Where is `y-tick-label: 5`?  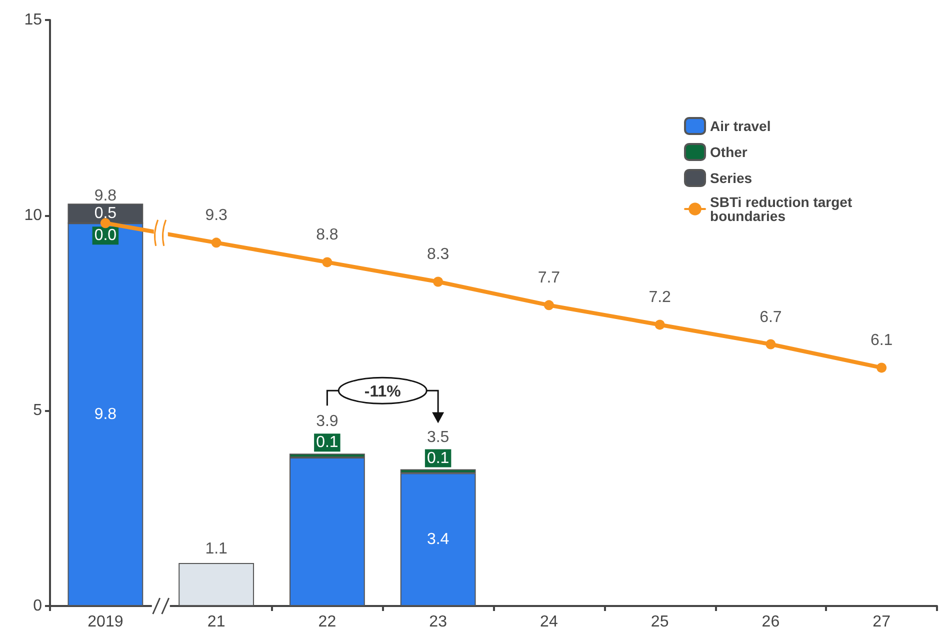 y-tick-label: 5 is located at coordinates (37, 411).